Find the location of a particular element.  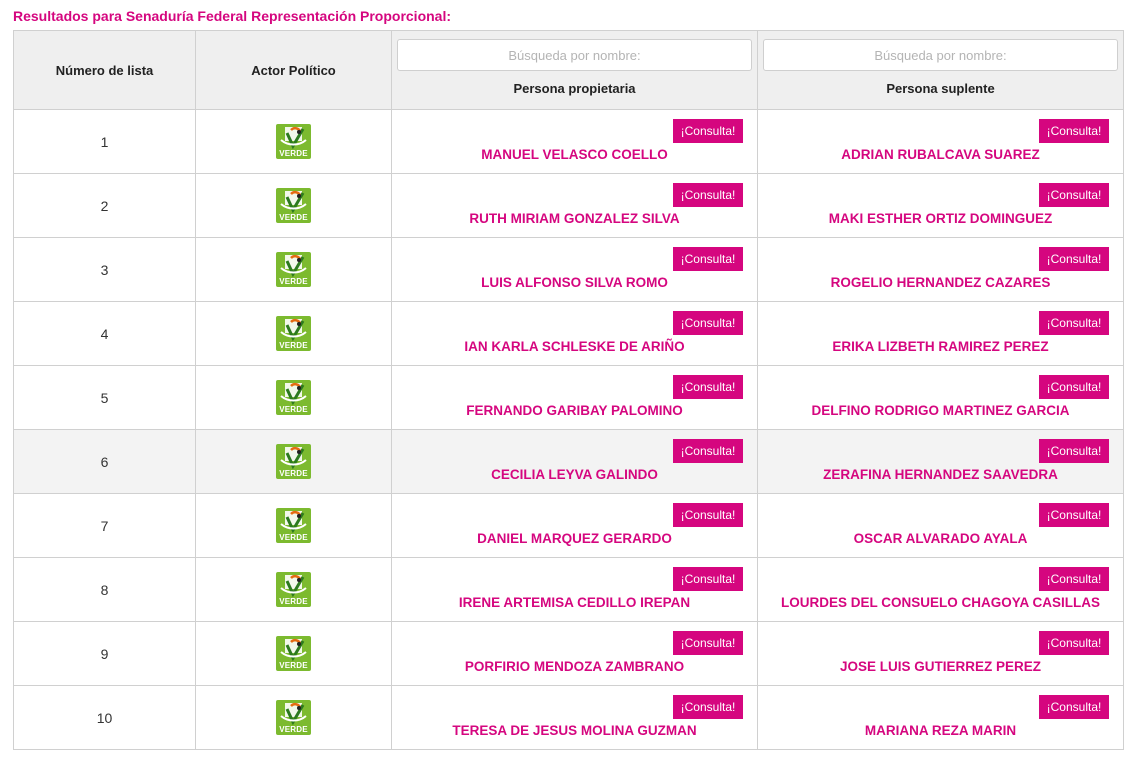

substitute-name: DELFINO RODRIGO MARTINEZ GARCIA is located at coordinates (940, 410).